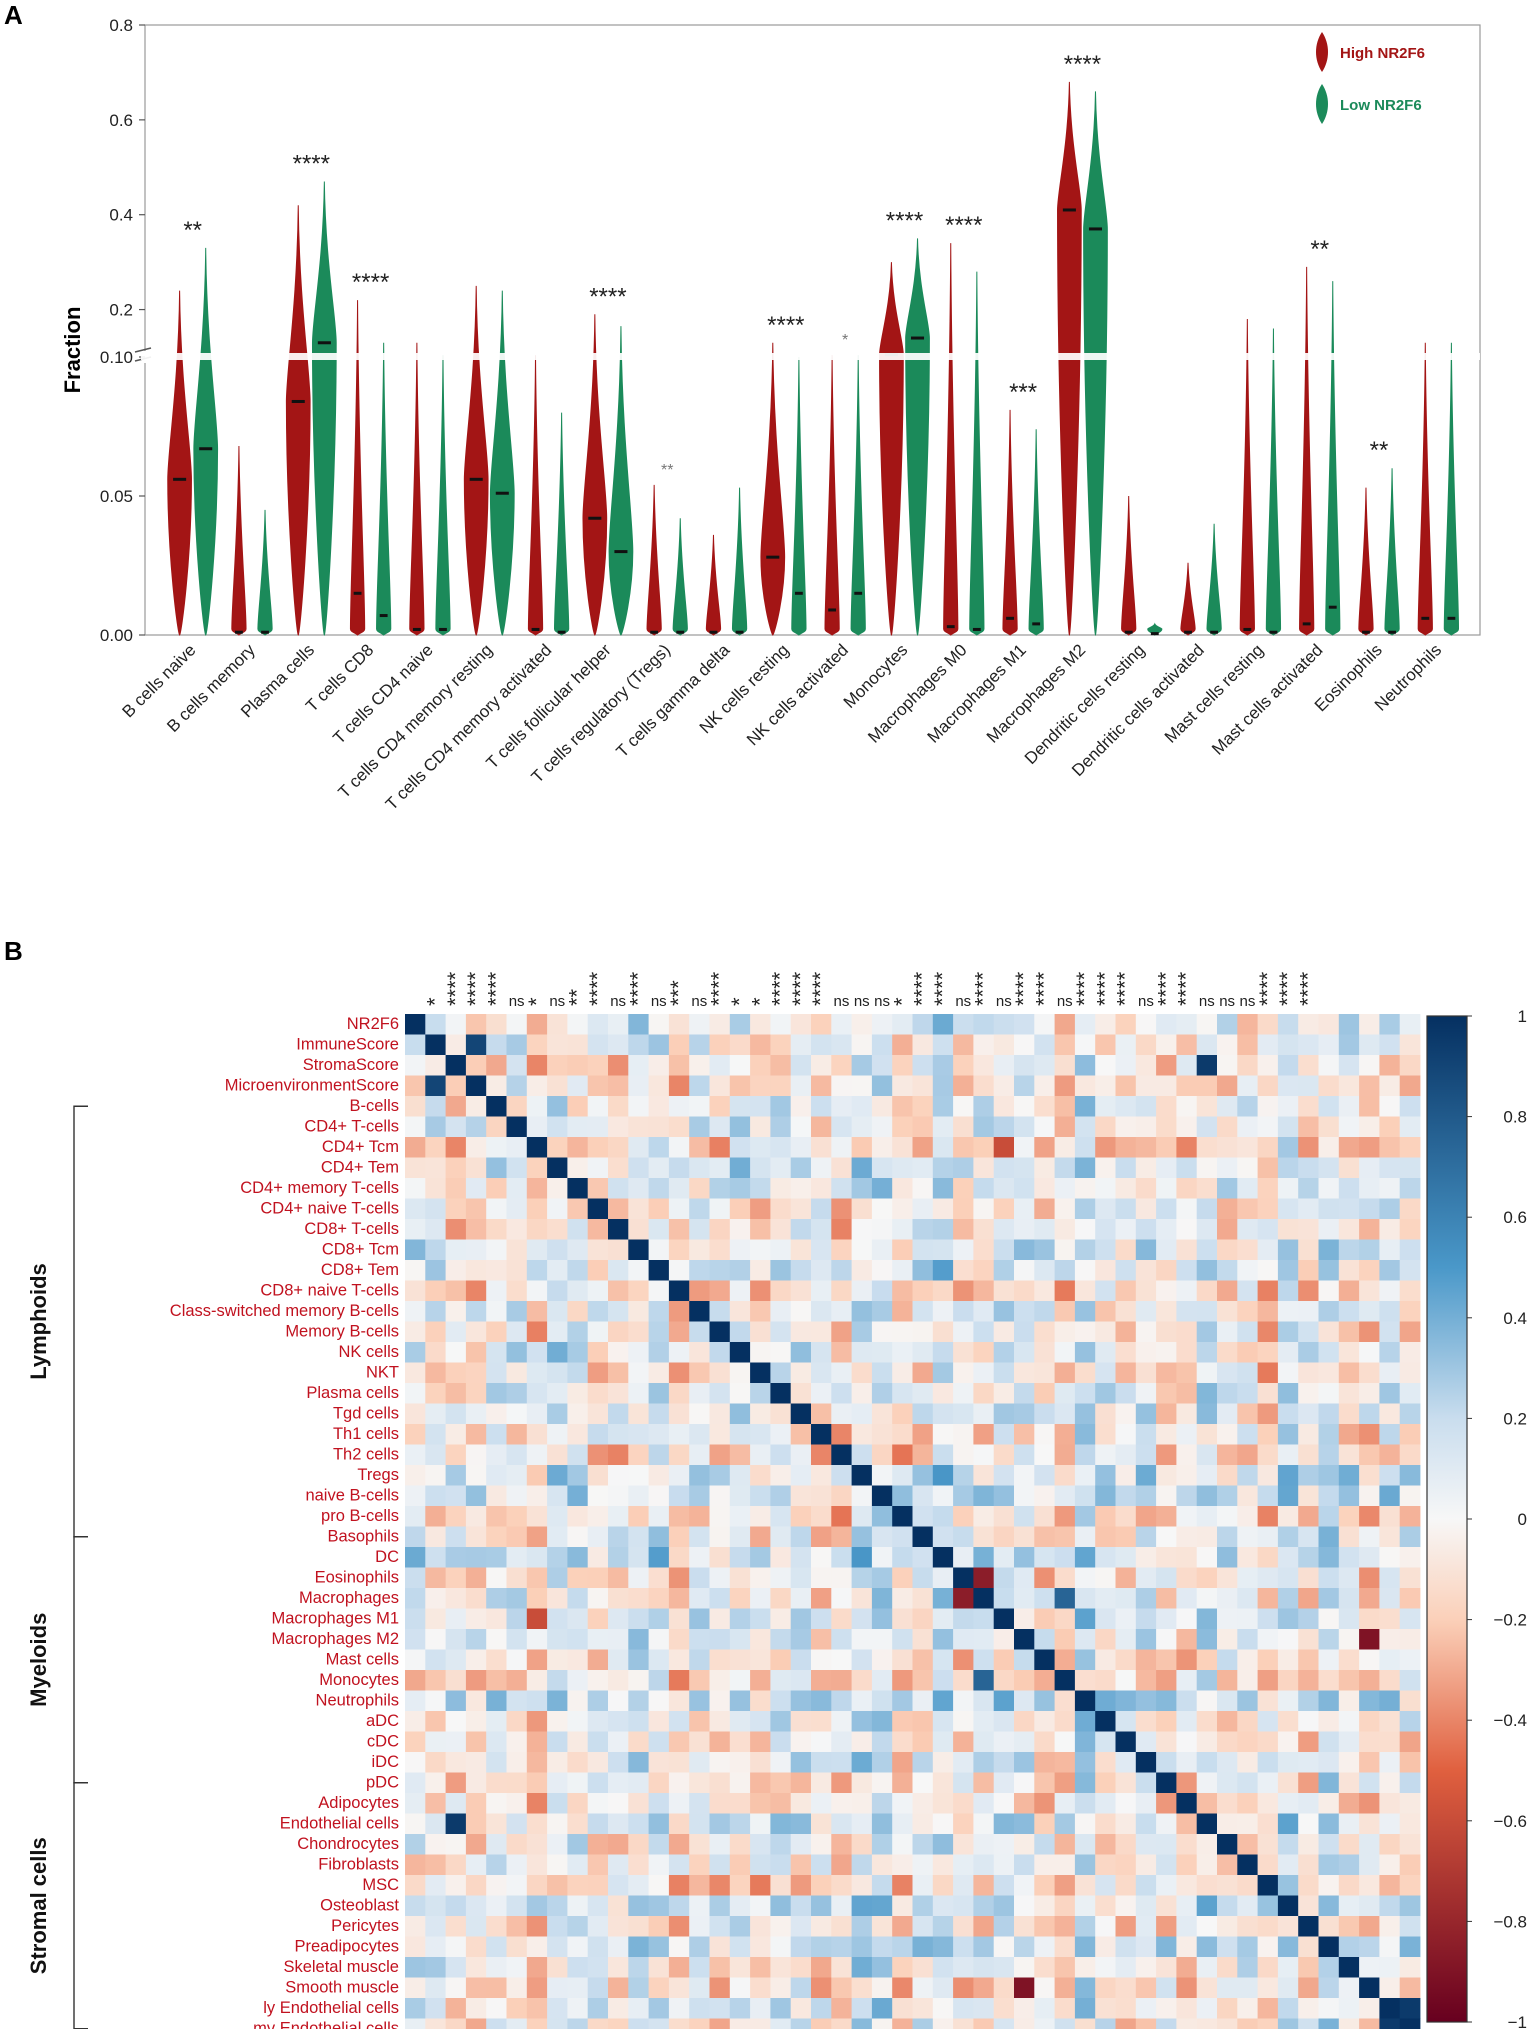  Describe the element at coordinates (1510, 1921) in the screenshot. I see `colorbar-tick-label: −0.8` at that location.